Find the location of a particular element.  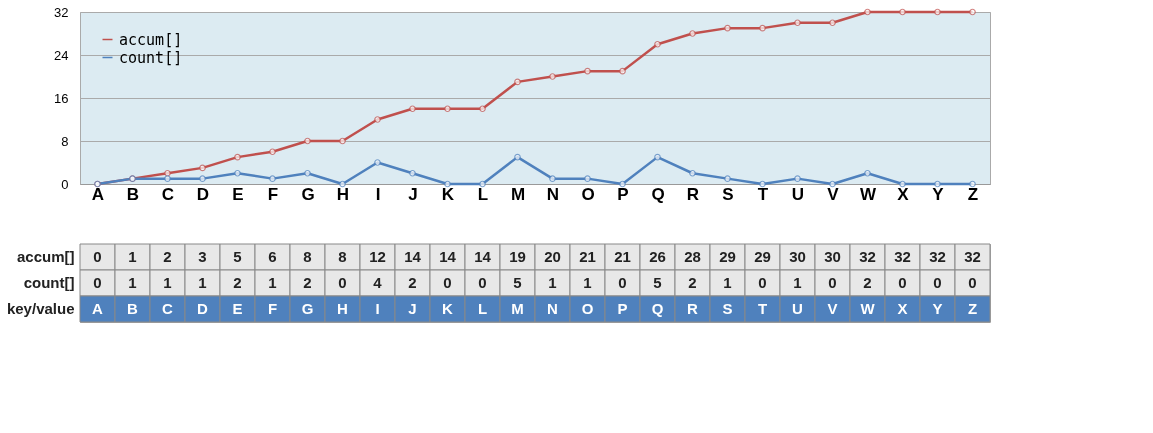

data-label: 28 is located at coordinates (692, 256).